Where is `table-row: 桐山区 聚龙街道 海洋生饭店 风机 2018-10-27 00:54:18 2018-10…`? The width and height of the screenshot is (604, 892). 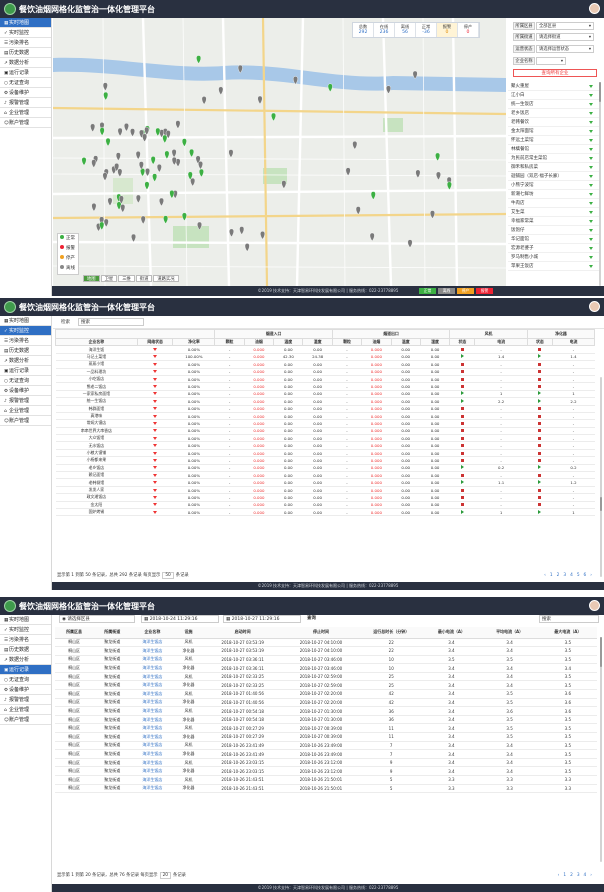 table-row: 桐山区 聚龙街道 海洋生饭店 风机 2018-10-27 00:54:18 2018-10… is located at coordinates (326, 711).